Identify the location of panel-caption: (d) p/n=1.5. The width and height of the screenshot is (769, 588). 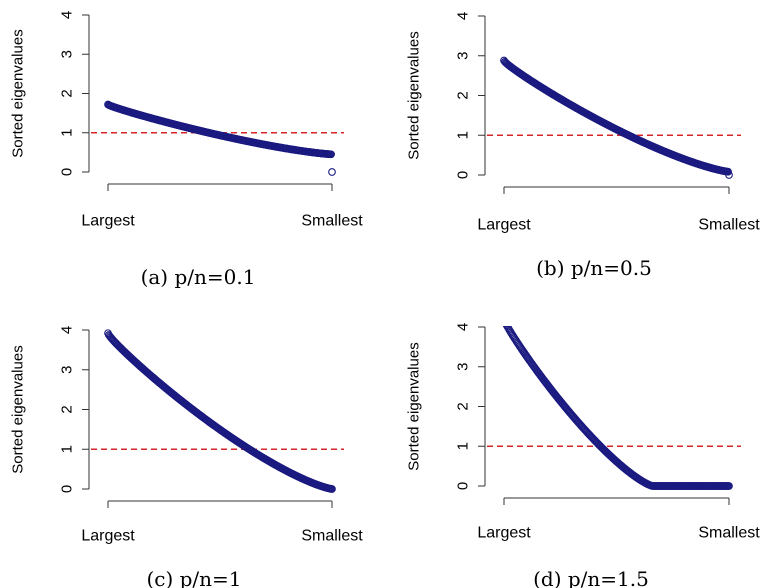
(591, 577).